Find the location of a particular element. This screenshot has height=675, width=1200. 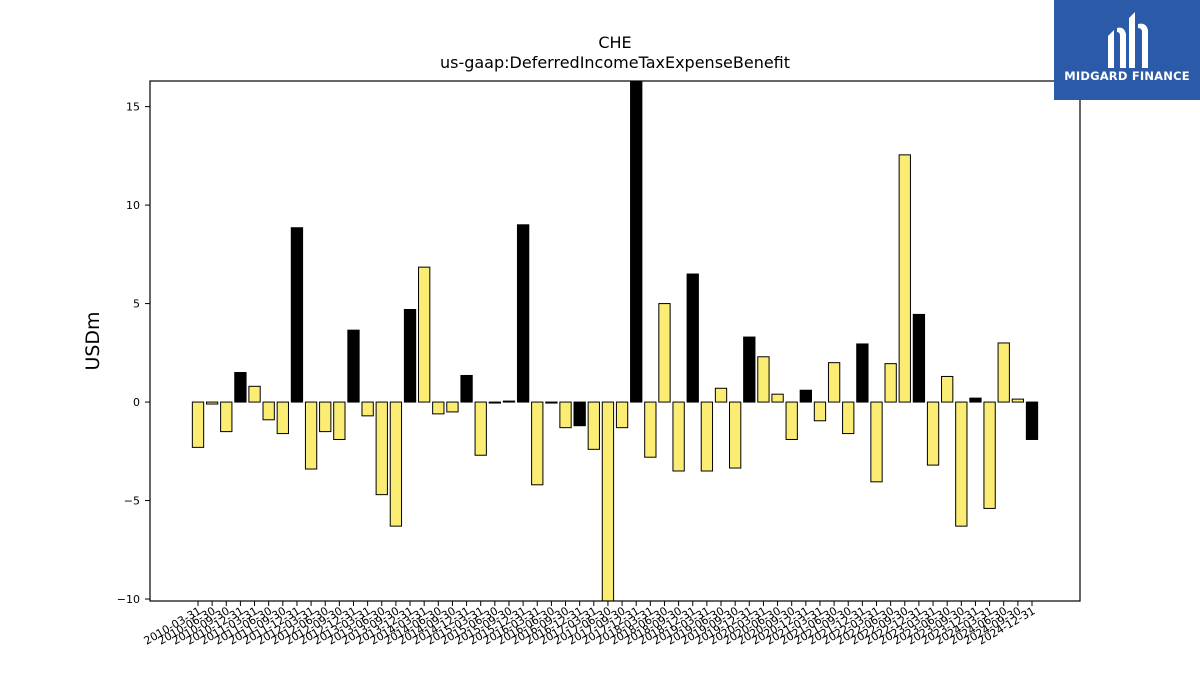

chart-title: CHE is located at coordinates (614, 42).